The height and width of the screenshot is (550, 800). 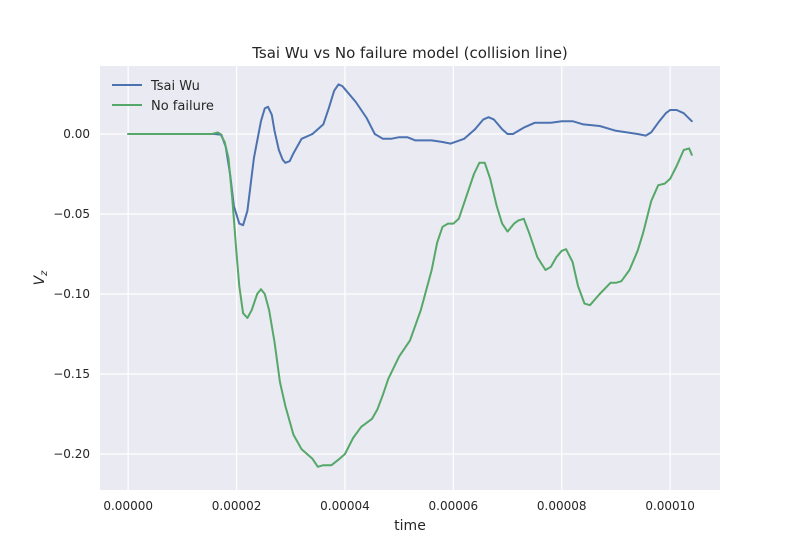 What do you see at coordinates (175, 86) in the screenshot?
I see `legend-label-tsai-wu: Tsai Wu` at bounding box center [175, 86].